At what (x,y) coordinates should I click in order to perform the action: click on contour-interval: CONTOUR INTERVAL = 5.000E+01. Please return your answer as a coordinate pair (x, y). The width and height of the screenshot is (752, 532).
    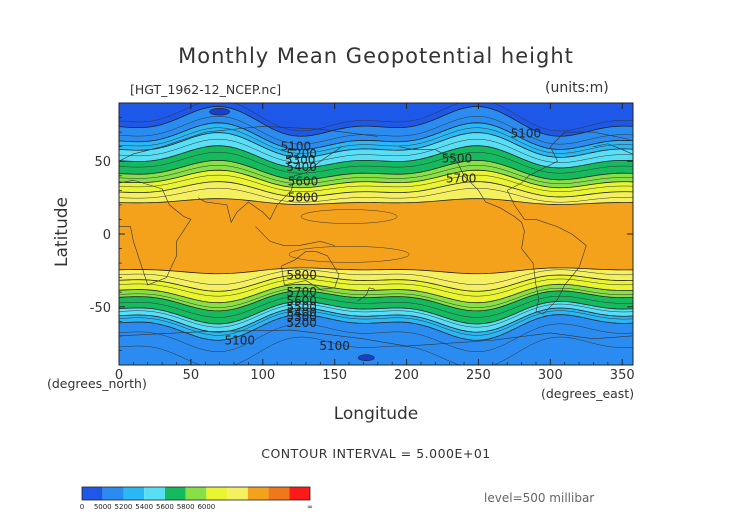
    Looking at the image, I should click on (376, 453).